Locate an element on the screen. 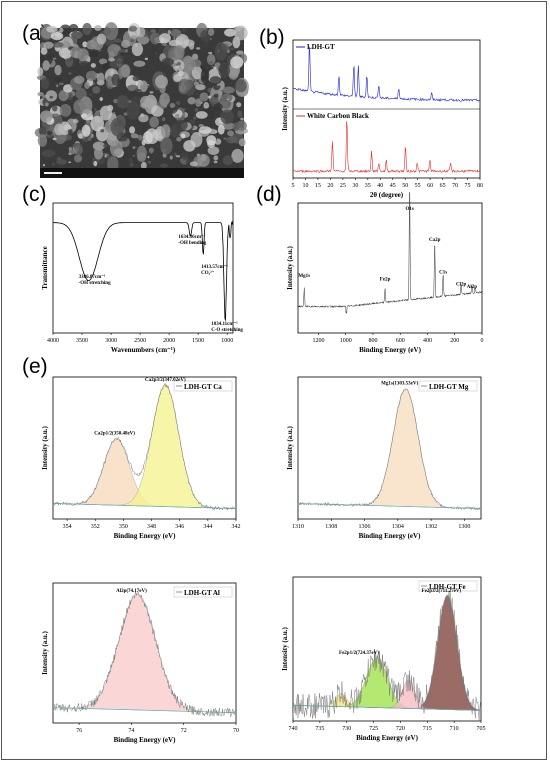 Image resolution: width=550 pixels, height=763 pixels. x-tick-label: 735 is located at coordinates (319, 729).